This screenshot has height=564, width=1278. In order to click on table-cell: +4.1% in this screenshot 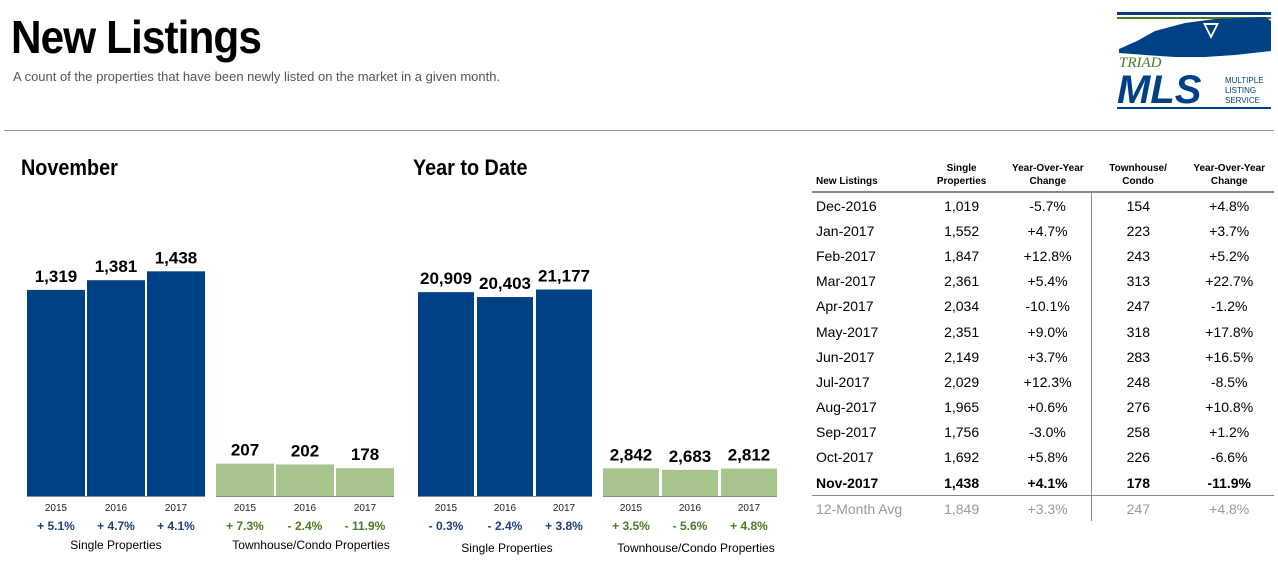, I will do `click(1048, 483)`.